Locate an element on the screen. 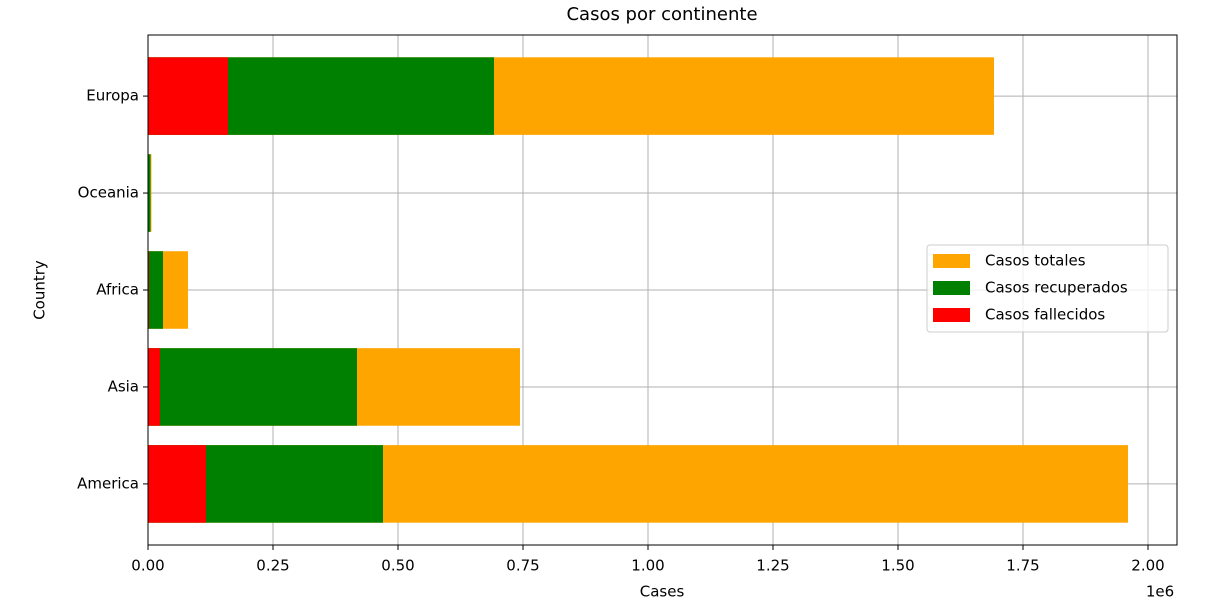 The image size is (1209, 615). y-tick-label: America is located at coordinates (108, 483).